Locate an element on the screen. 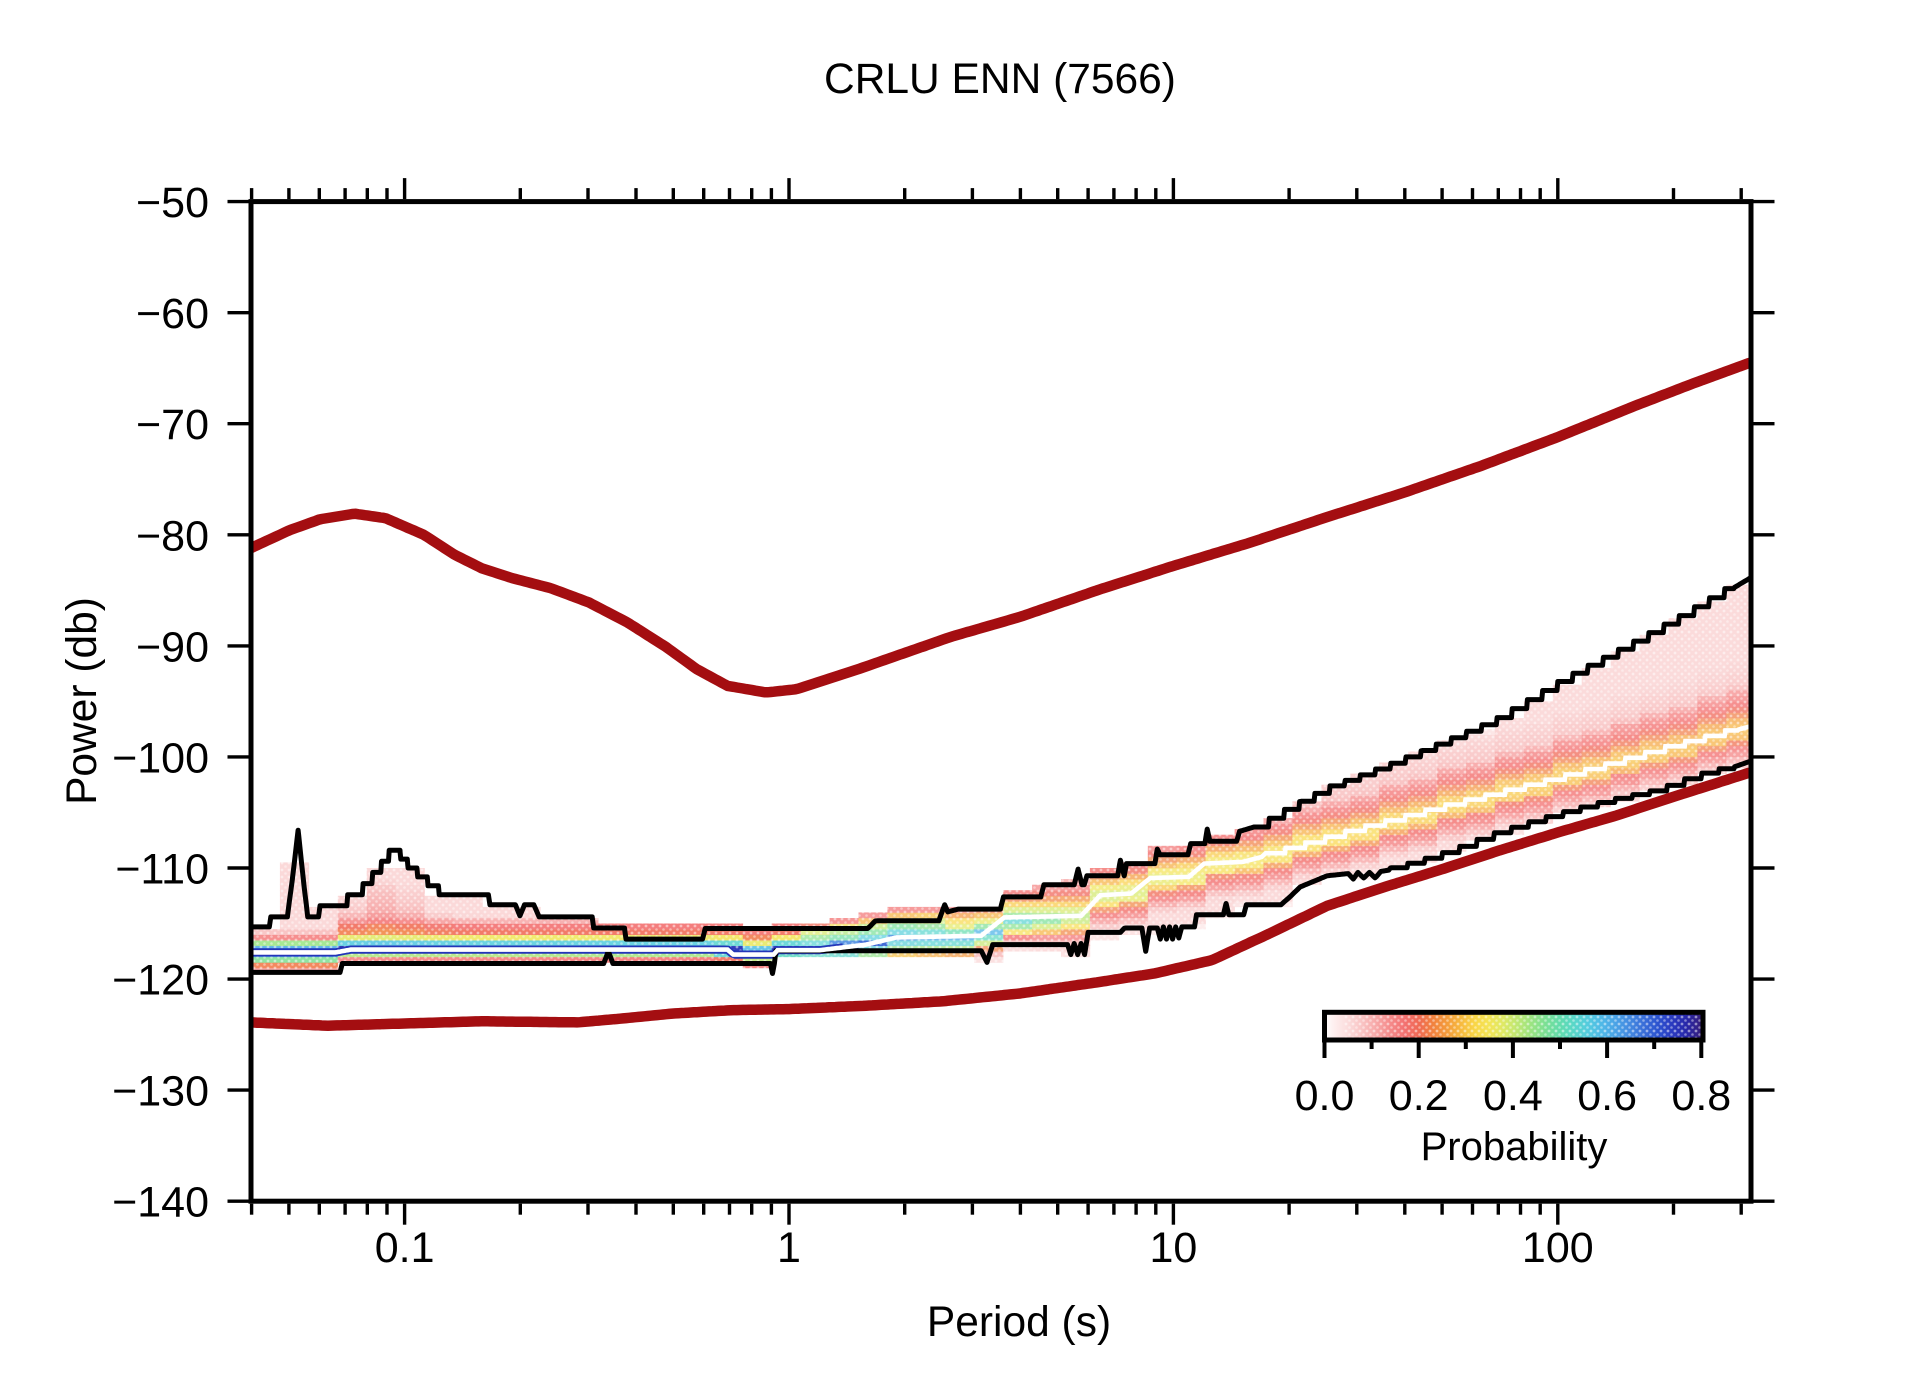 This screenshot has height=1389, width=1910. svg-text: −80 is located at coordinates (172, 536).